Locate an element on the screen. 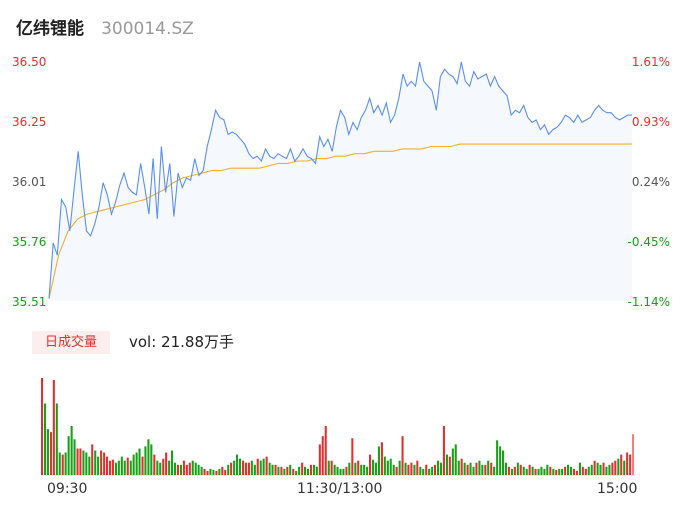 This screenshot has width=686, height=524. stock-name: 亿纬锂能 is located at coordinates (50, 29).